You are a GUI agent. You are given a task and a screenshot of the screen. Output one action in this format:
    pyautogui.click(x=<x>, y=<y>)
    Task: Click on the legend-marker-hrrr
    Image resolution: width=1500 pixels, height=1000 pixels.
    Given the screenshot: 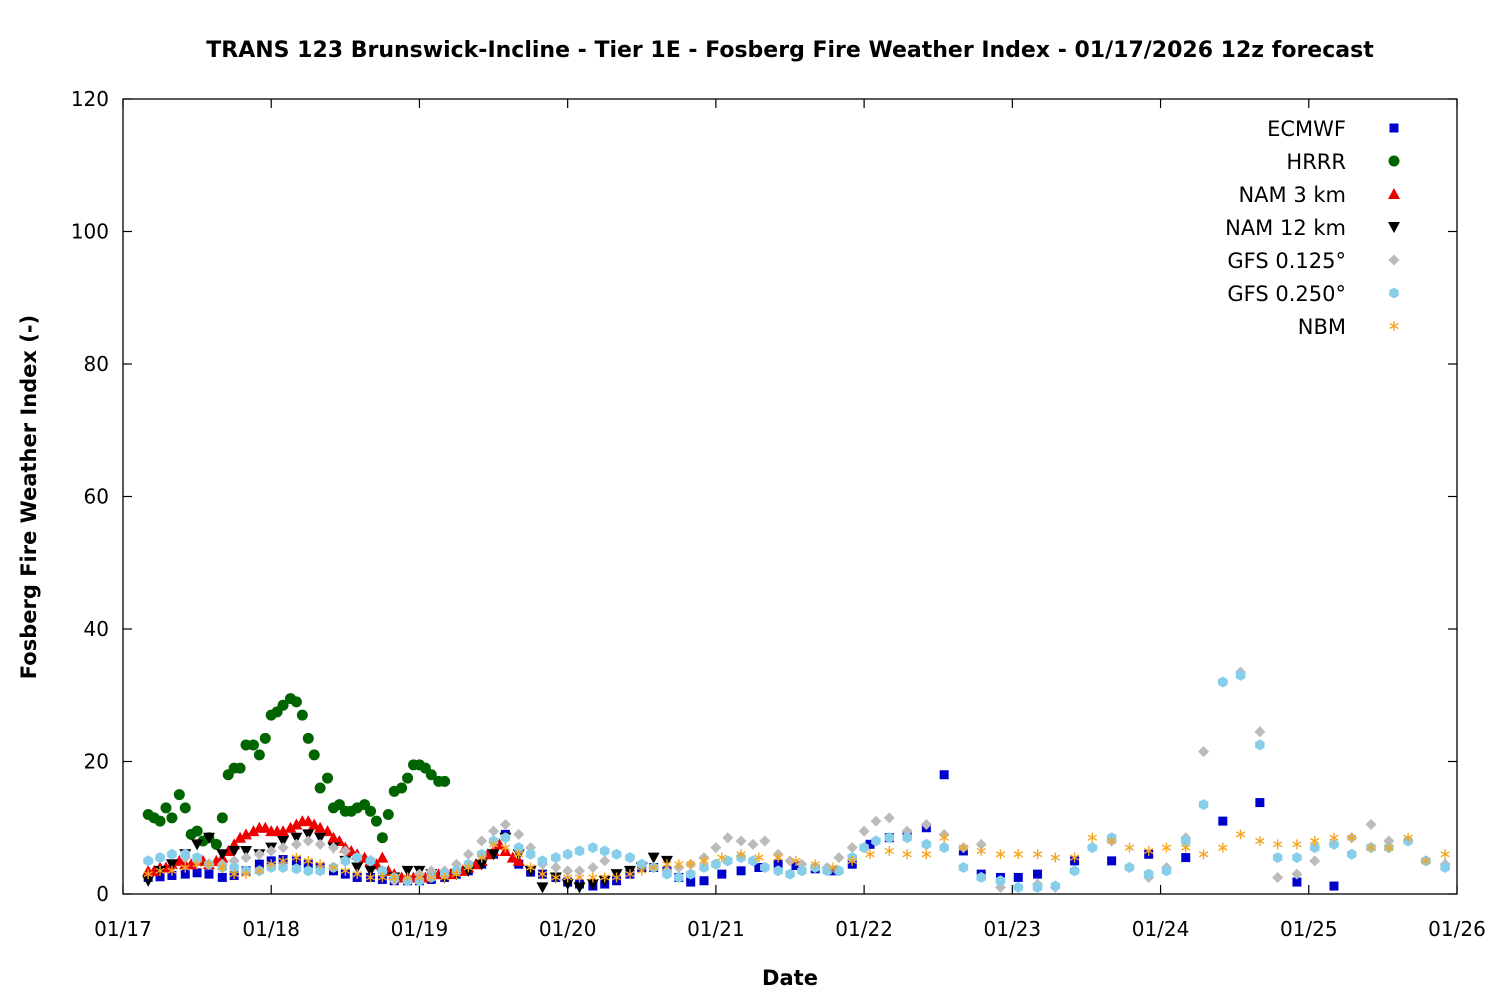 What is the action you would take?
    pyautogui.click(x=1394, y=161)
    